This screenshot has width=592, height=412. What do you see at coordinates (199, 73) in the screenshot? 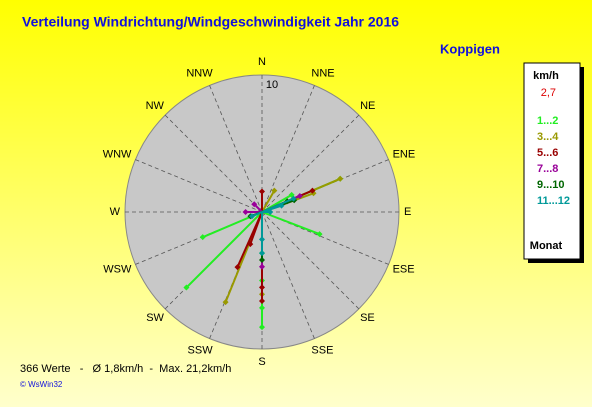
I see `direction-label: NNW` at bounding box center [199, 73].